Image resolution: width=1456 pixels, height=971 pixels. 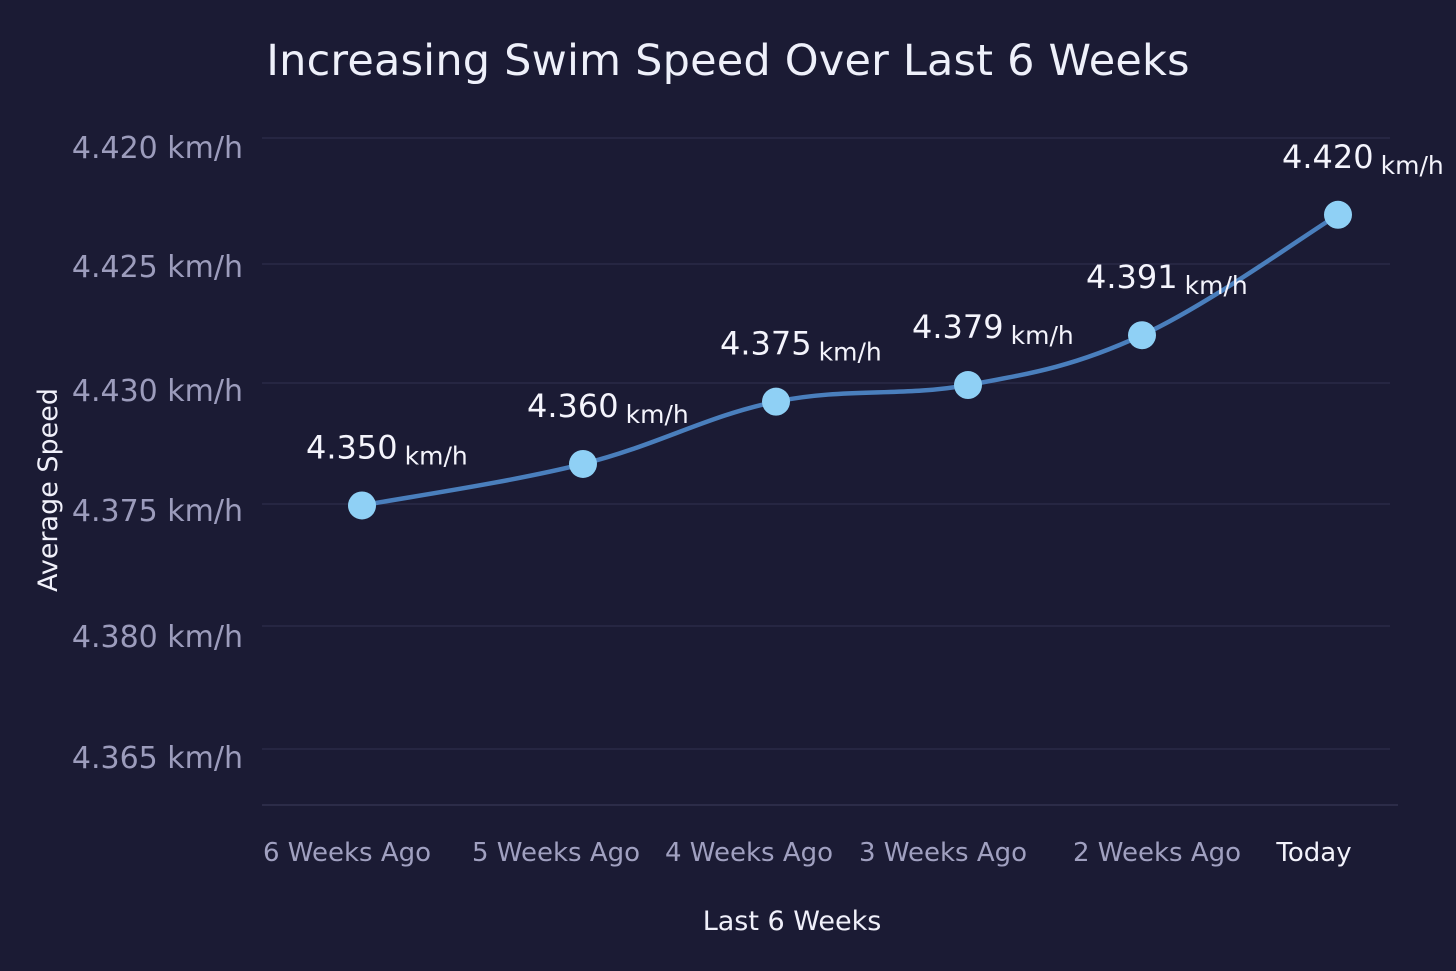 What do you see at coordinates (792, 921) in the screenshot?
I see `x-axis-title: Last 6 Weeks` at bounding box center [792, 921].